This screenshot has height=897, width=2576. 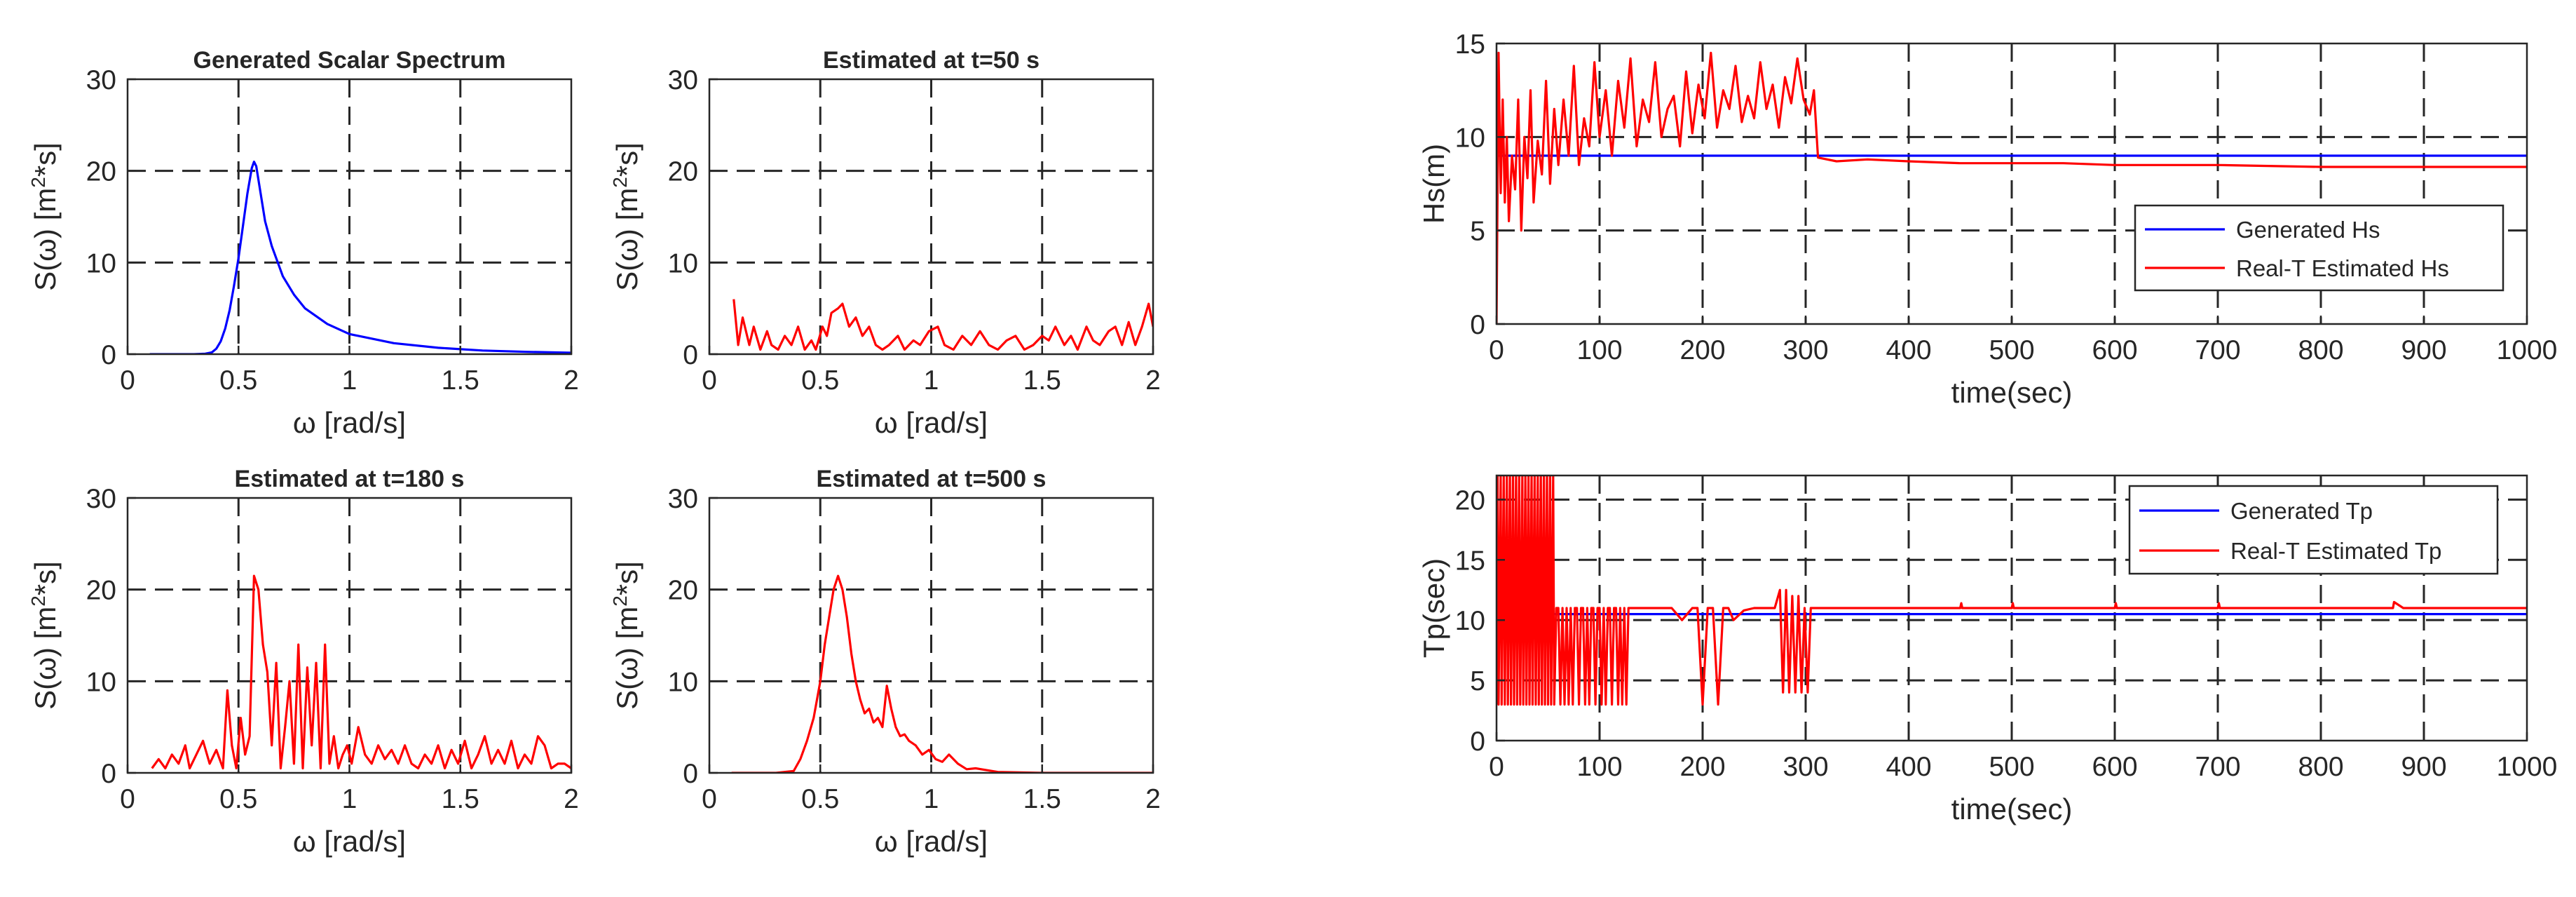 I want to click on chart-title: Estimated at t=500 s, so click(x=932, y=479).